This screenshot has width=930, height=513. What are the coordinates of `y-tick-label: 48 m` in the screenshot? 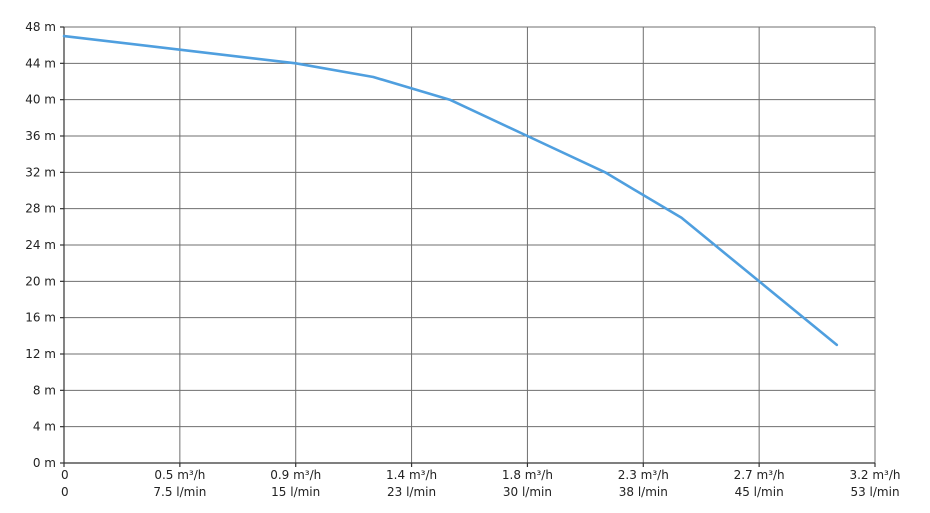 It's located at (40, 27).